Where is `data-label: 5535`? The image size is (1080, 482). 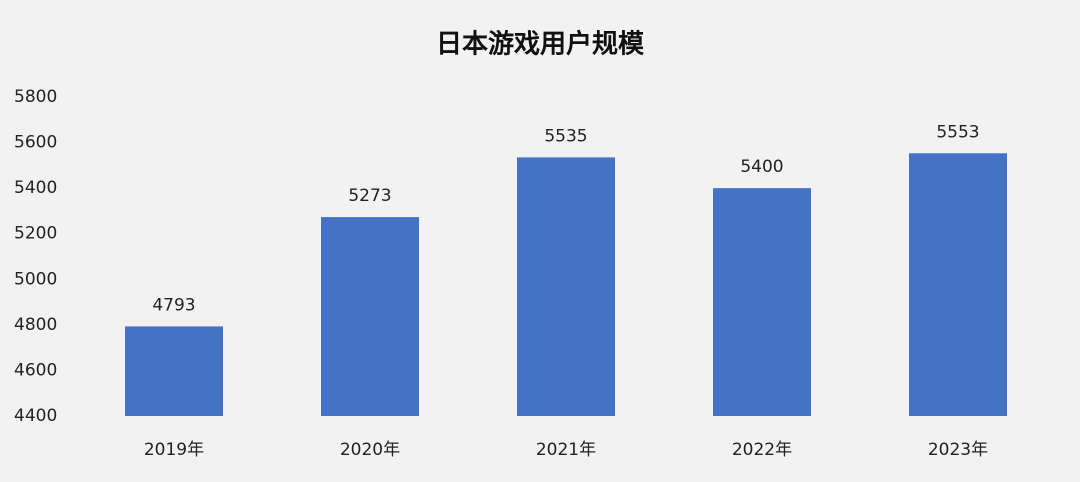 data-label: 5535 is located at coordinates (565, 136).